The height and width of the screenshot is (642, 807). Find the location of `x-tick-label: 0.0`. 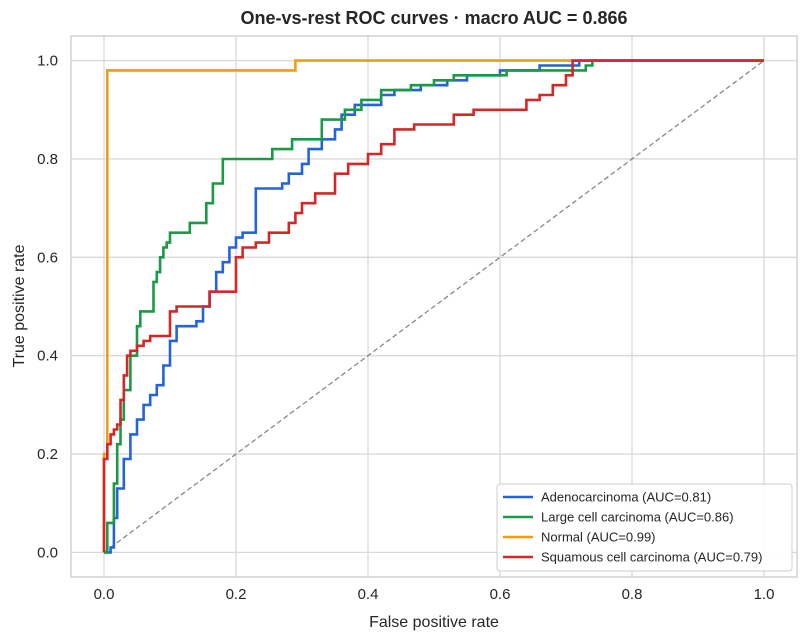

x-tick-label: 0.0 is located at coordinates (104, 594).